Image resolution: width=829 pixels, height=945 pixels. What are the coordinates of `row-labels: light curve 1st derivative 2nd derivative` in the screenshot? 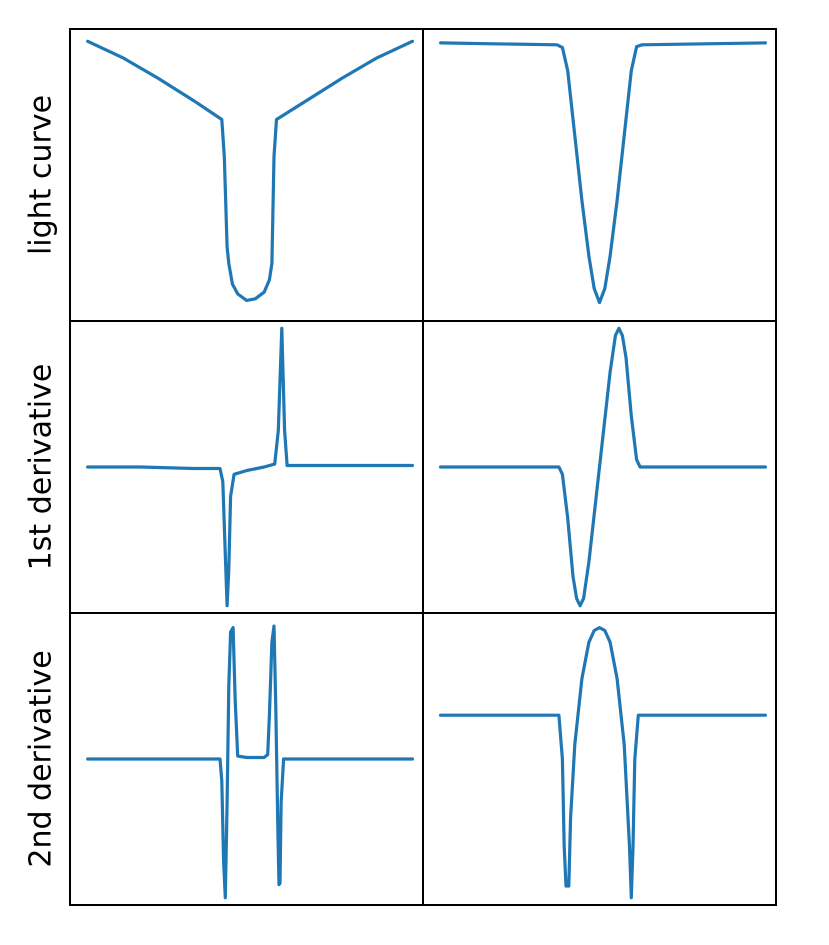 It's located at (41, 481).